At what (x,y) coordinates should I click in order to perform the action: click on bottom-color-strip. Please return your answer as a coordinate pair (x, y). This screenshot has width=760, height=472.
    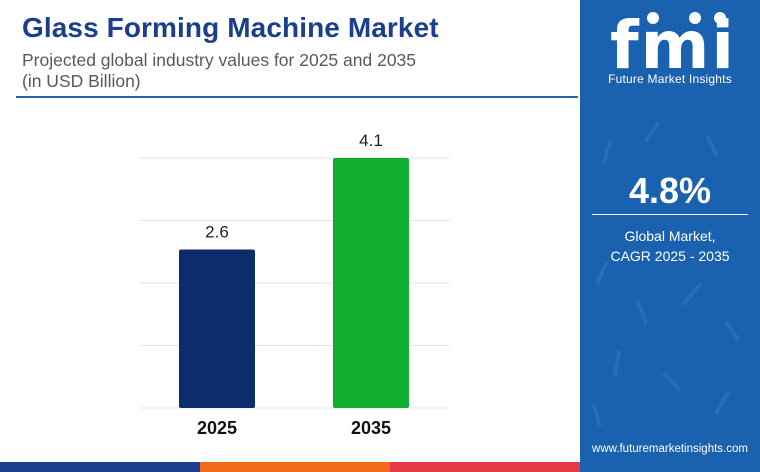
    Looking at the image, I should click on (290, 467).